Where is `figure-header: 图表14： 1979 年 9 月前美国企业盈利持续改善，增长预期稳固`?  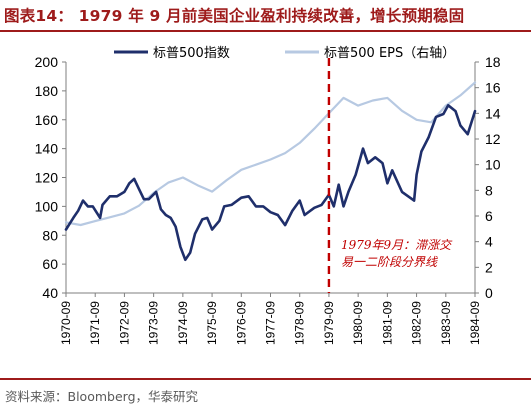
figure-header: 图表14： 1979 年 9 月前美国企业盈利持续改善，增长预期稳固 is located at coordinates (265, 16).